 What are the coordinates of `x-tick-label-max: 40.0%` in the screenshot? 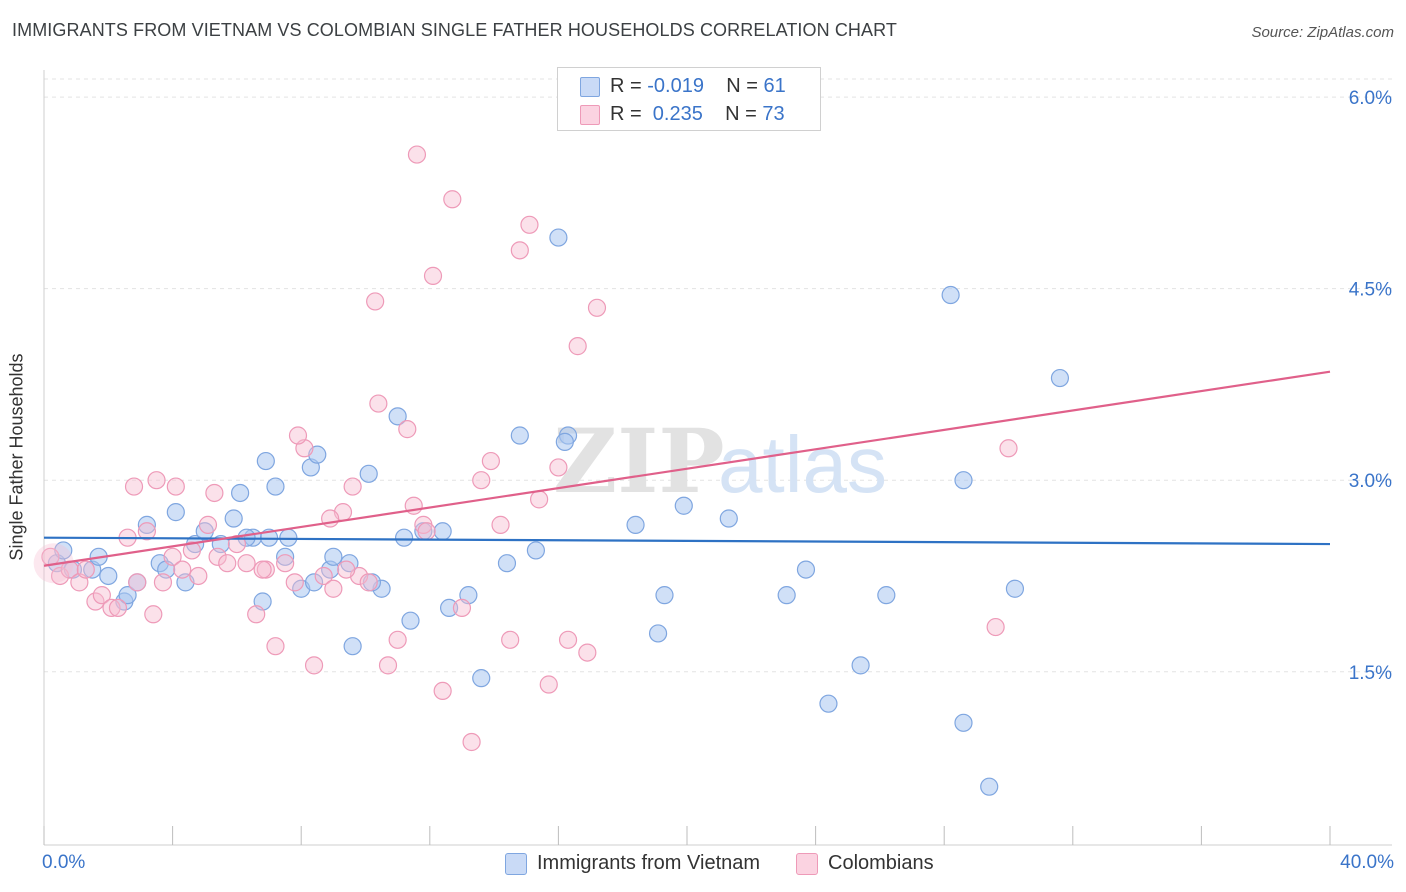 It's located at (1367, 862).